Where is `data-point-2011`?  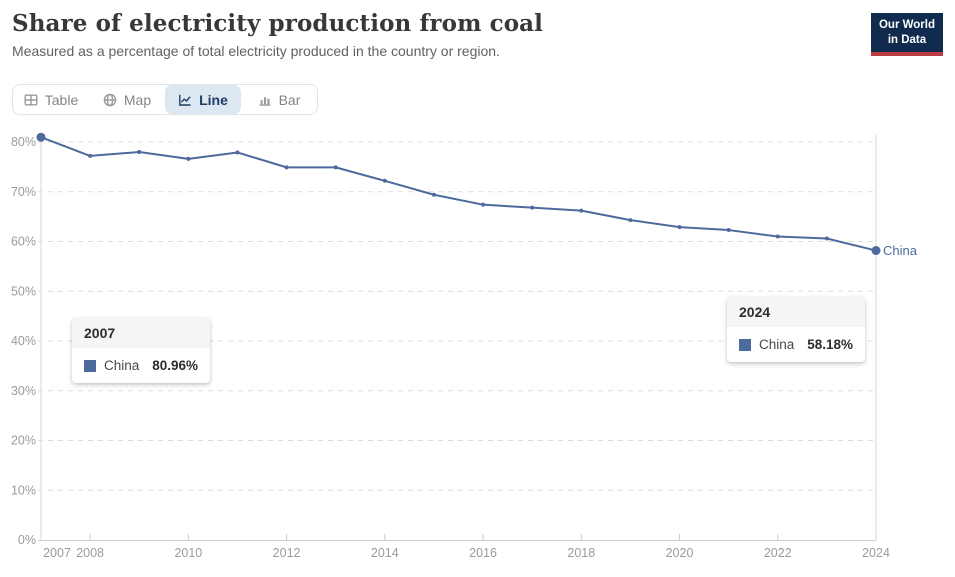 data-point-2011 is located at coordinates (237, 152).